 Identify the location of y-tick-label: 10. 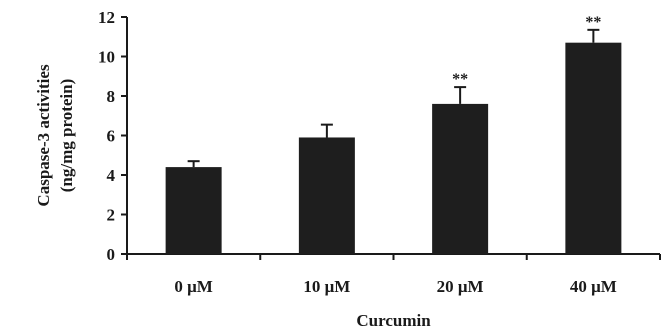
(106, 57).